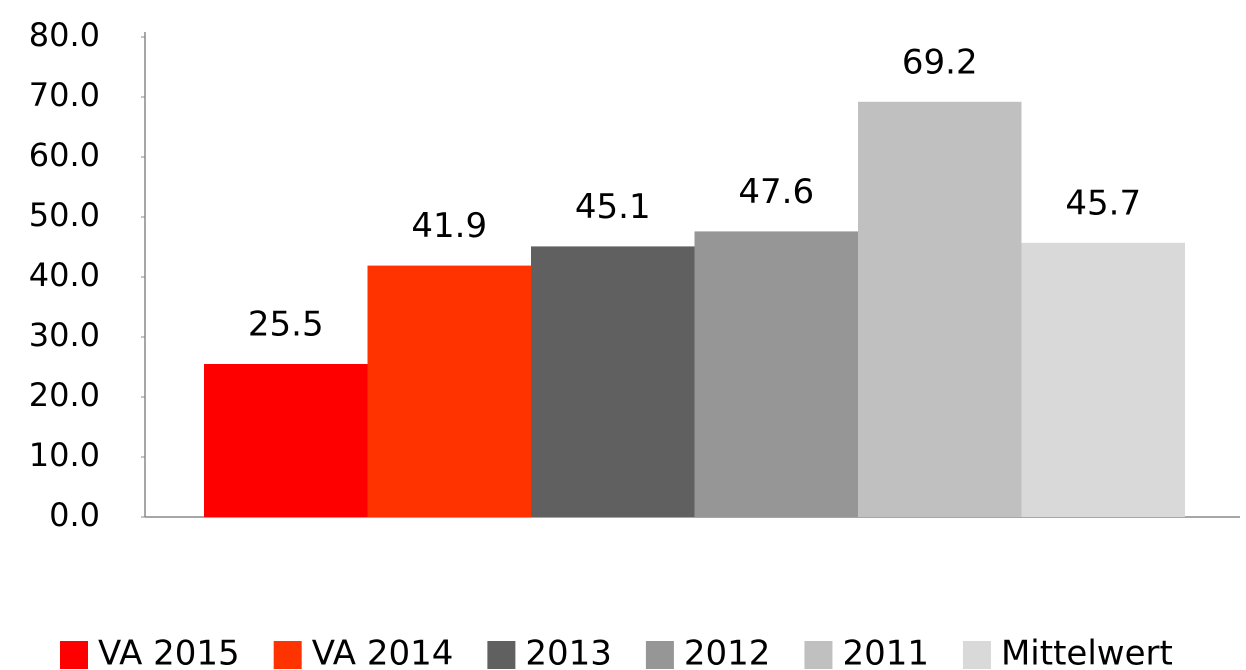 This screenshot has width=1246, height=670. I want to click on legend-label: VA 2014, so click(383, 652).